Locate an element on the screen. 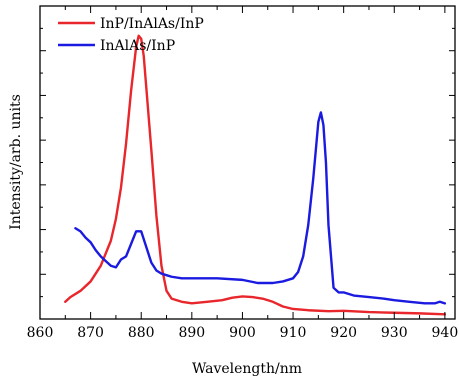 Image resolution: width=459 pixels, height=380 pixels. x-tick-label: 940 is located at coordinates (445, 333).